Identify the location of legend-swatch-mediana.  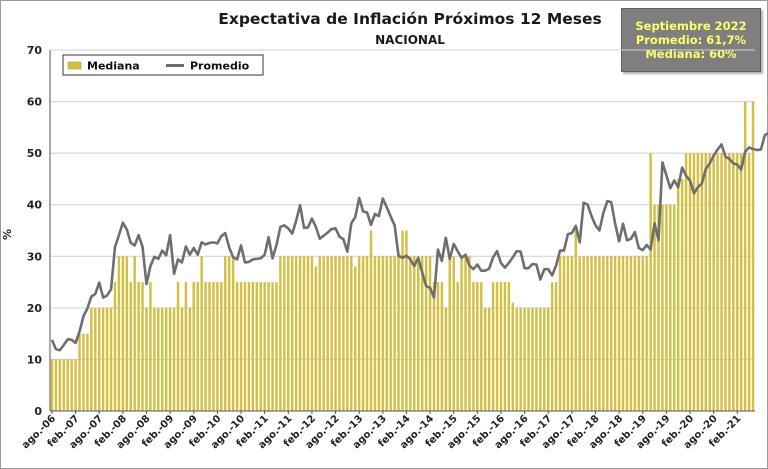
(74, 65).